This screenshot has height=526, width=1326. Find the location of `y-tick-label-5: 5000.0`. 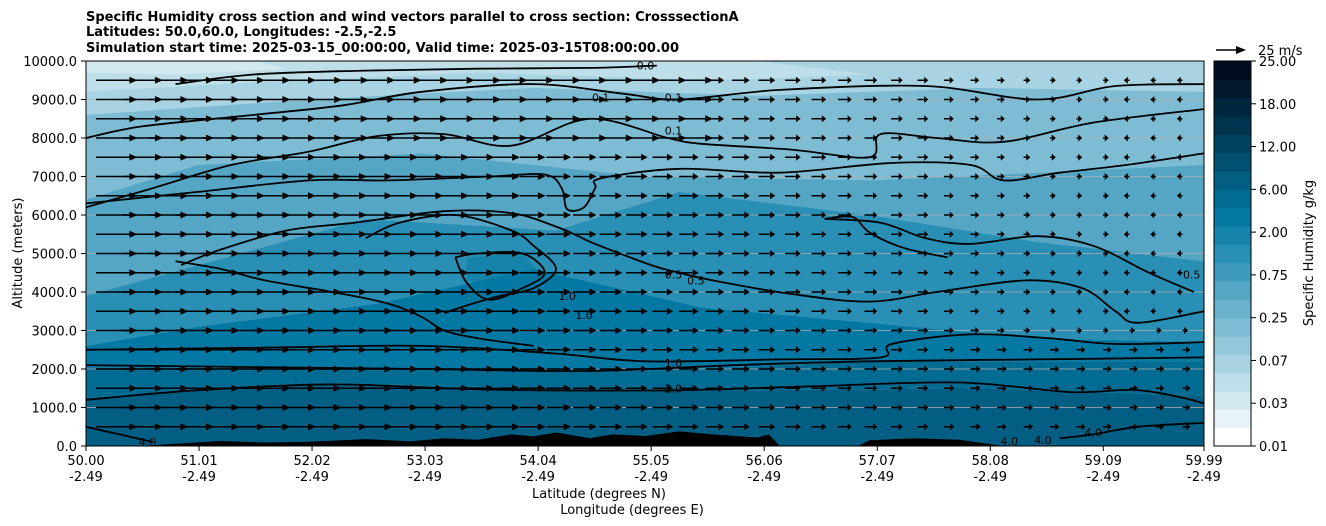

y-tick-label-5: 5000.0 is located at coordinates (55, 255).